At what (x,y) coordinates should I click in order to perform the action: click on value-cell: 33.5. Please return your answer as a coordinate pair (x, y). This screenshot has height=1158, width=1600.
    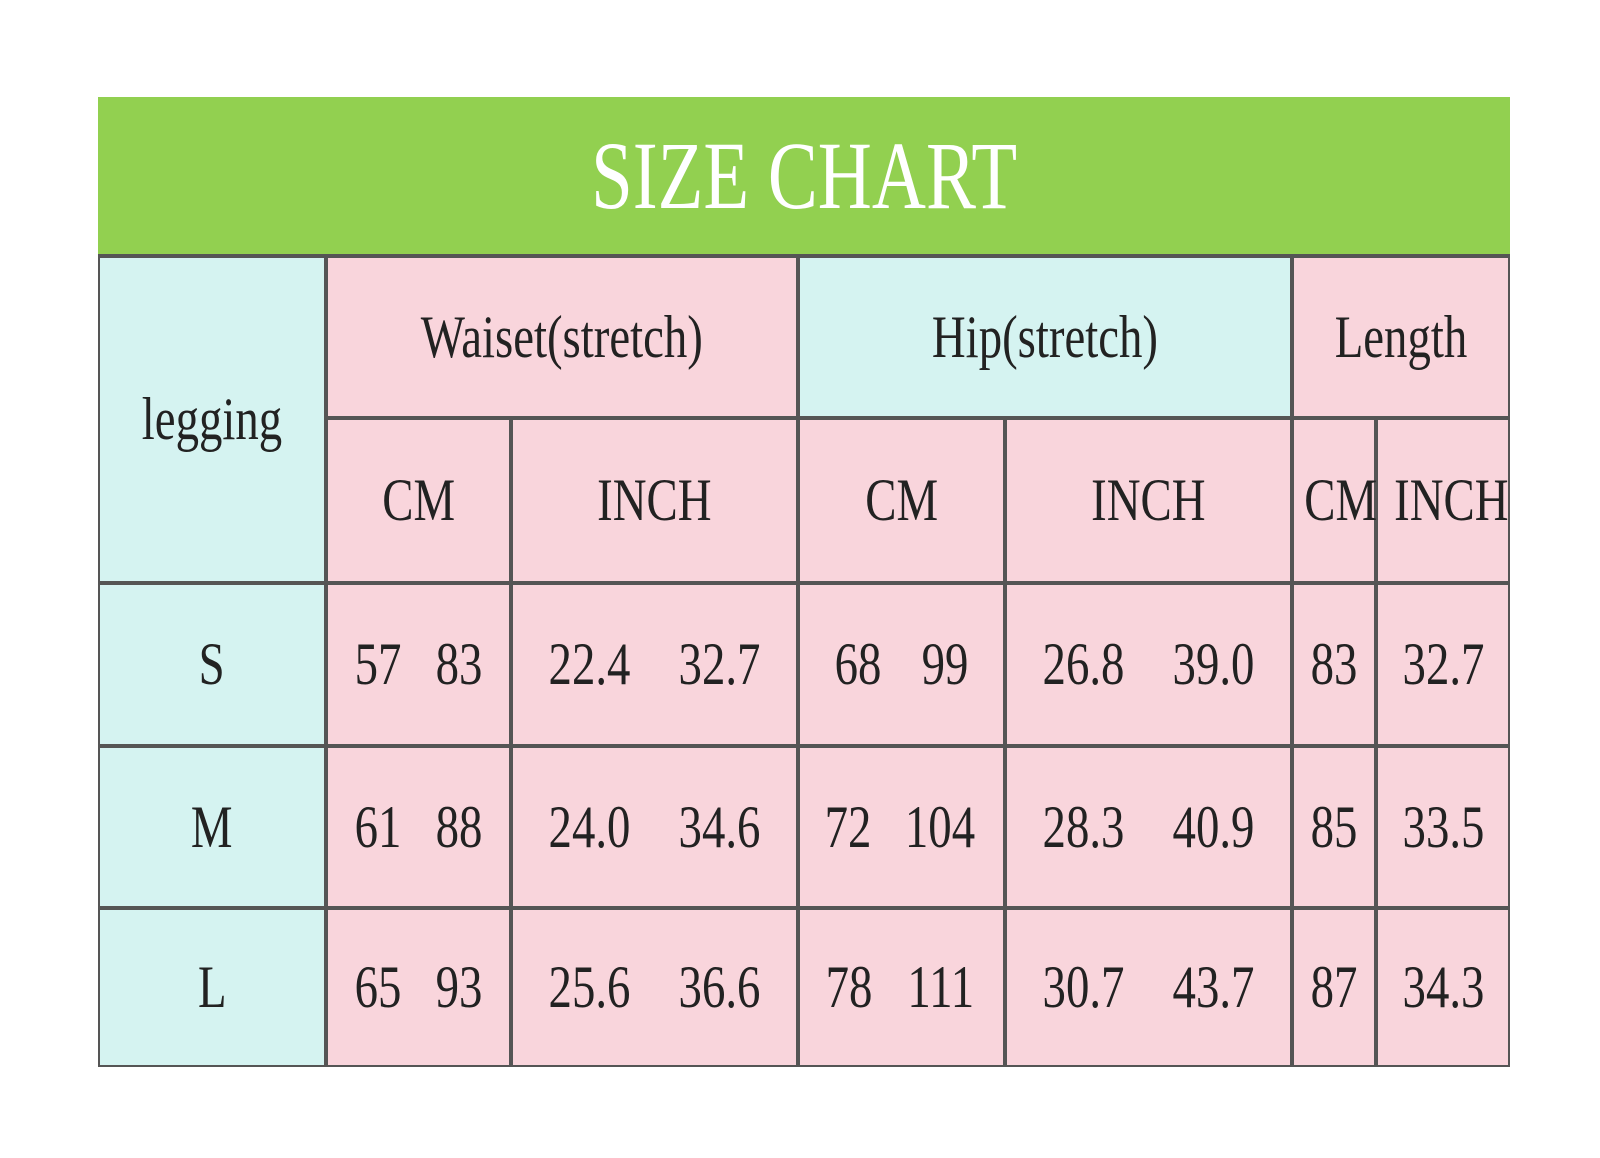
    Looking at the image, I should click on (1443, 827).